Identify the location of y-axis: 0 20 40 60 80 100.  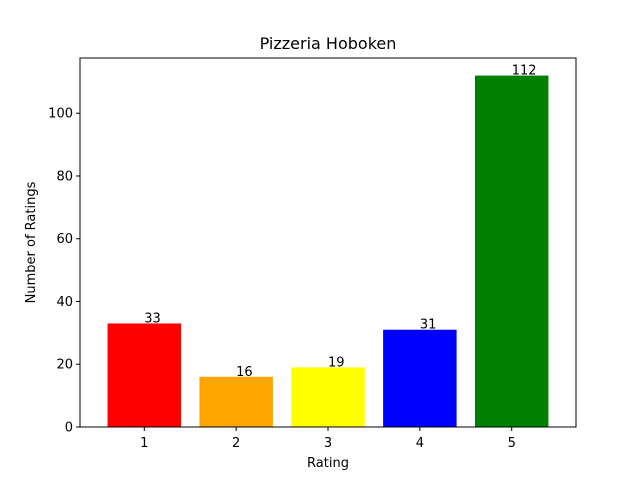
(64, 271).